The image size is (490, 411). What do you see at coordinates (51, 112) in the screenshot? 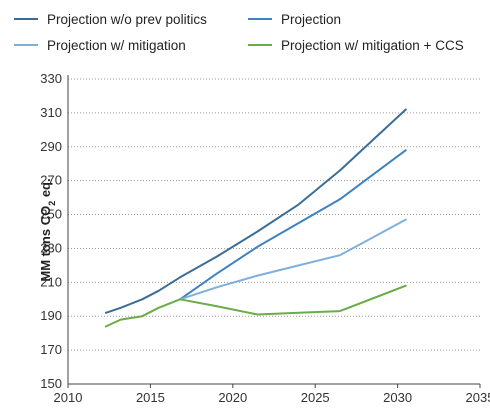
I see `y-tick-label-310: 310` at bounding box center [51, 112].